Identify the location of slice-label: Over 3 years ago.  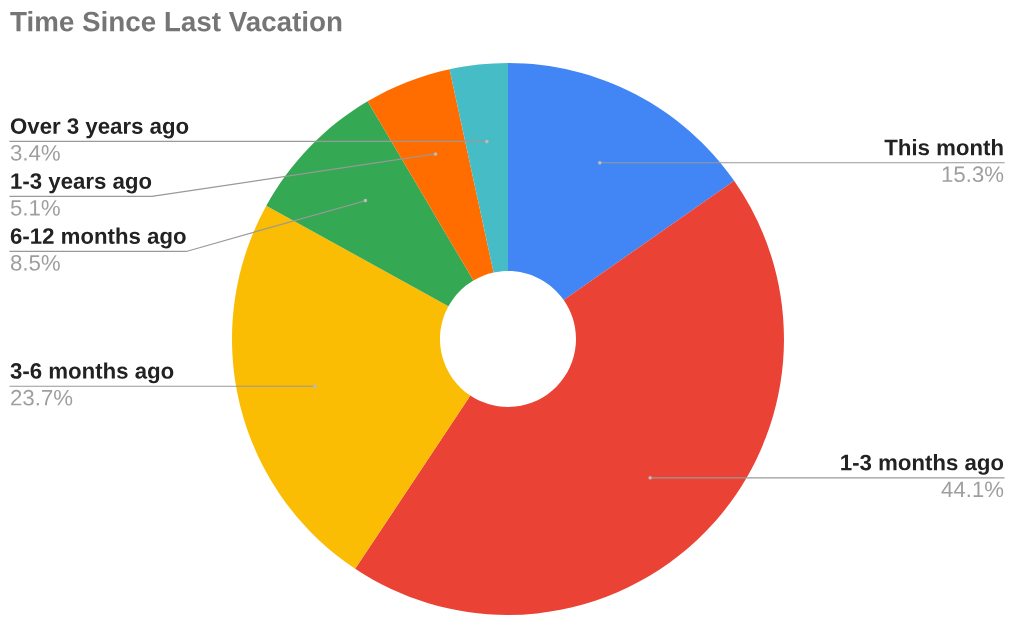
(99, 128).